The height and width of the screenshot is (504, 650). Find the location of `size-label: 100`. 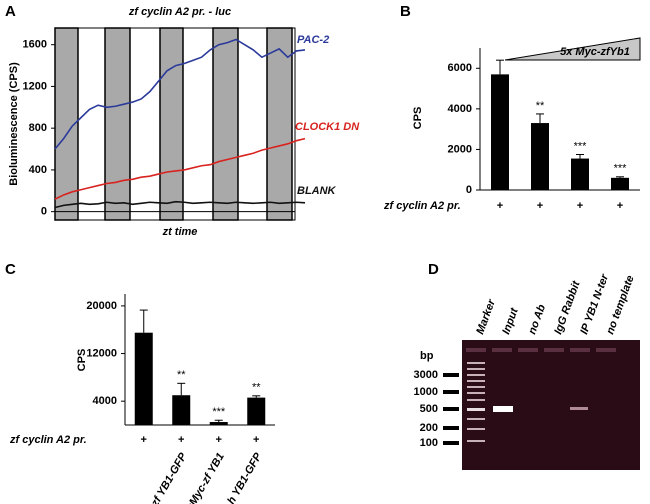

size-label: 100 is located at coordinates (429, 443).